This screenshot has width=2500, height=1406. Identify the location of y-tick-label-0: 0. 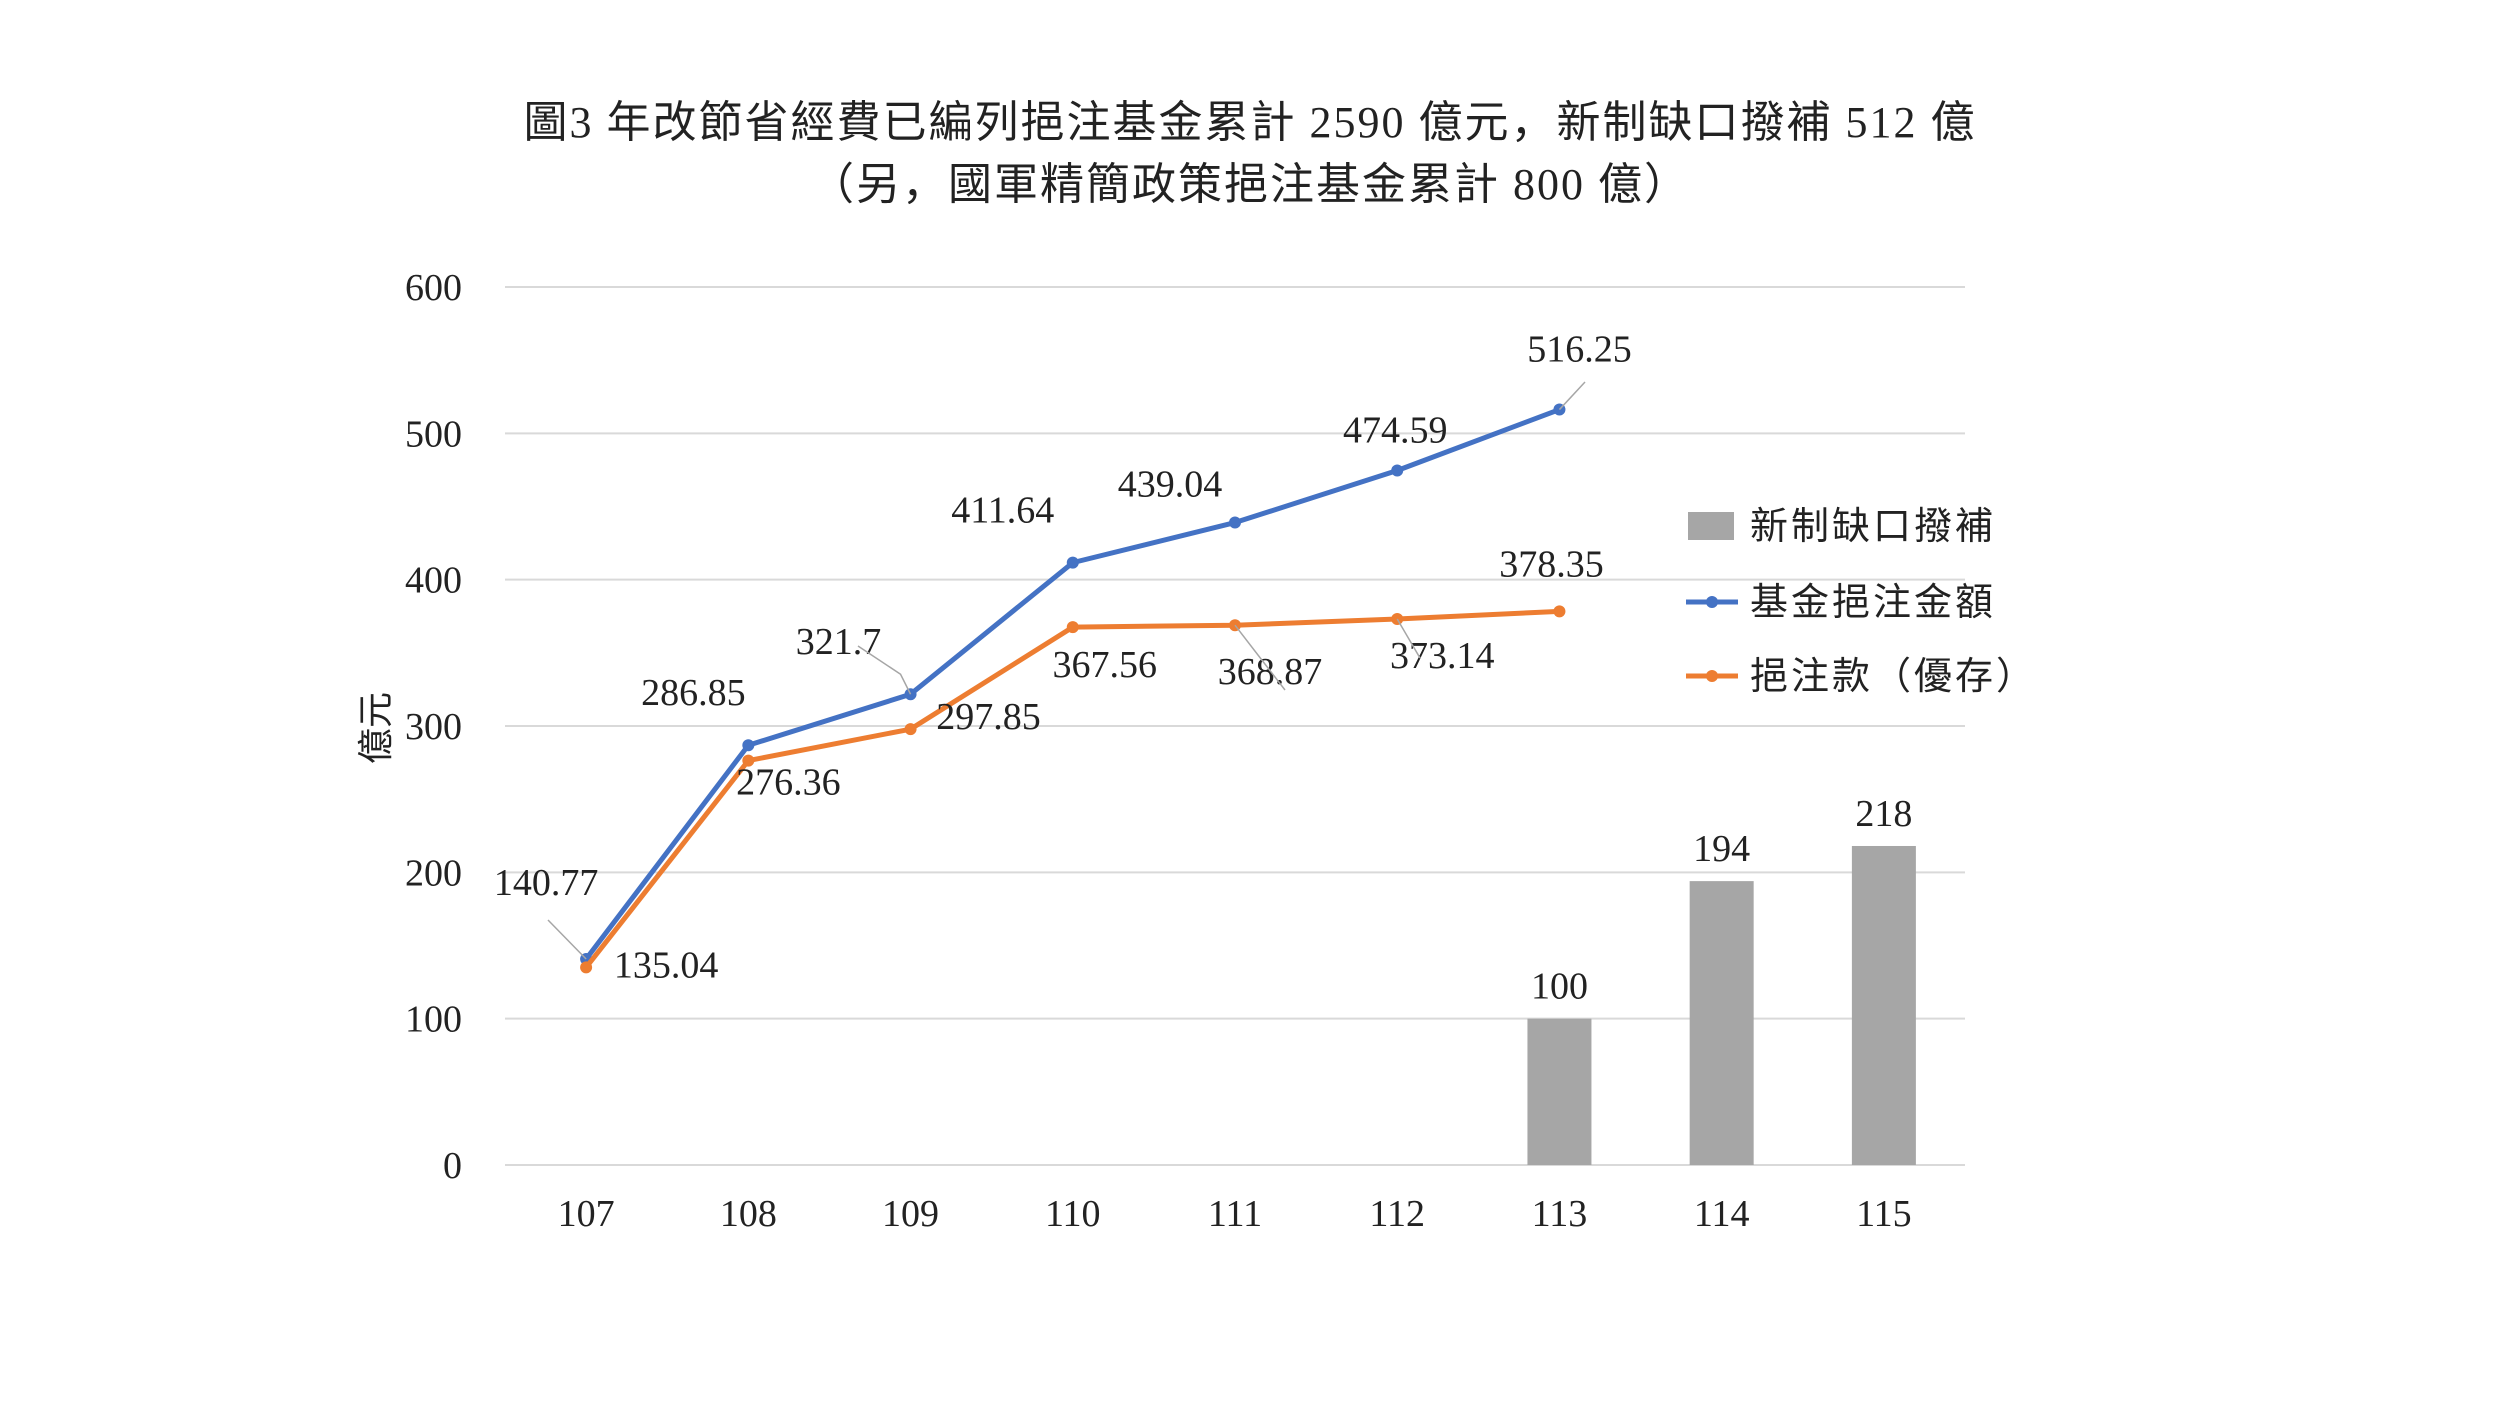
(452, 1166).